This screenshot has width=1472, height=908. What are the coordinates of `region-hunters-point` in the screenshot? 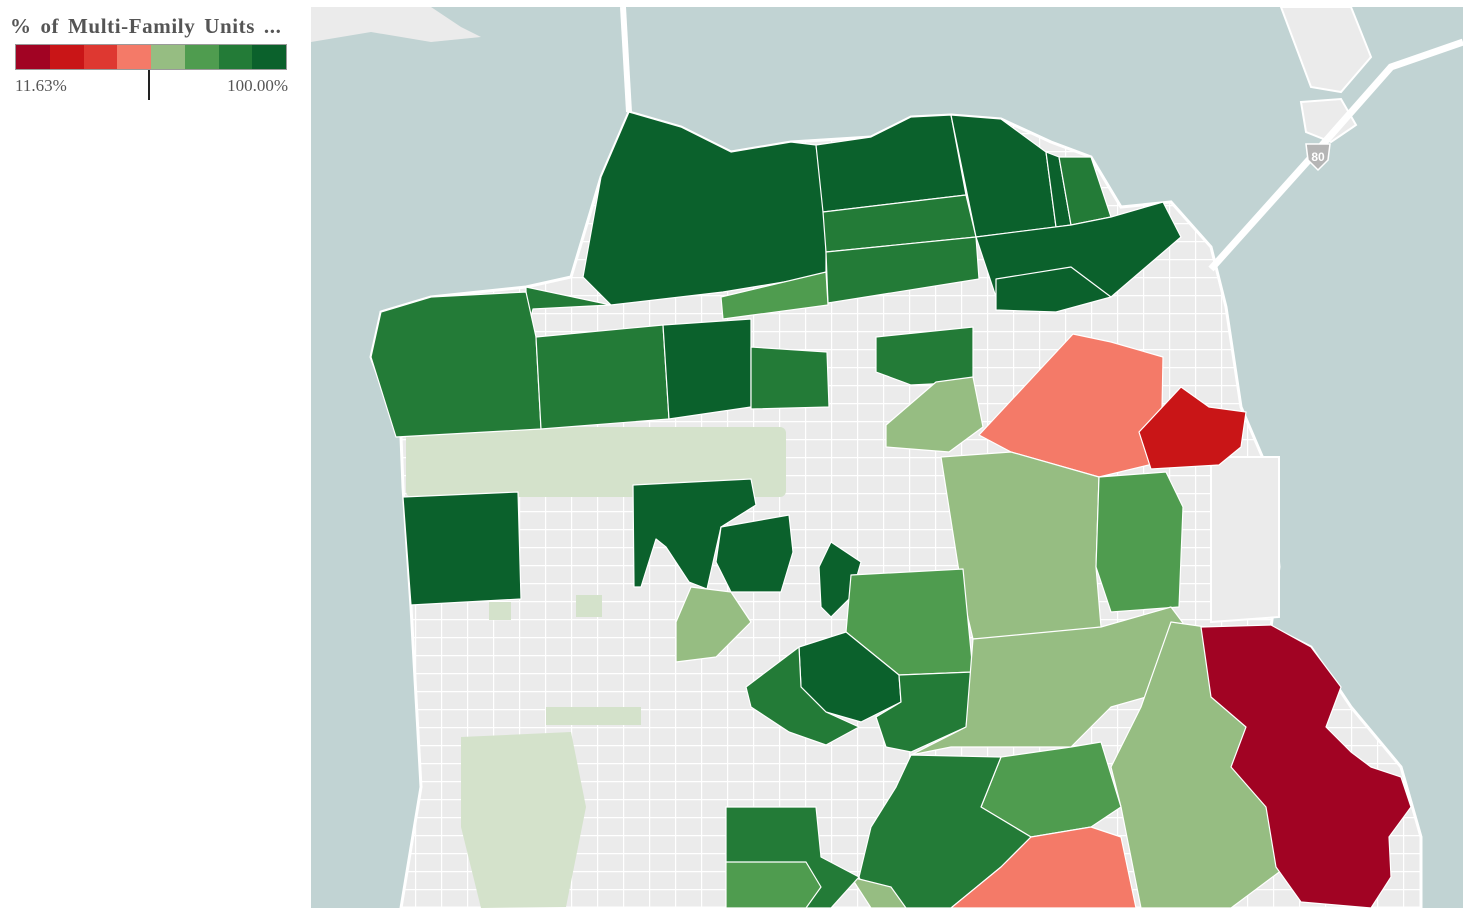 It's located at (1306, 766).